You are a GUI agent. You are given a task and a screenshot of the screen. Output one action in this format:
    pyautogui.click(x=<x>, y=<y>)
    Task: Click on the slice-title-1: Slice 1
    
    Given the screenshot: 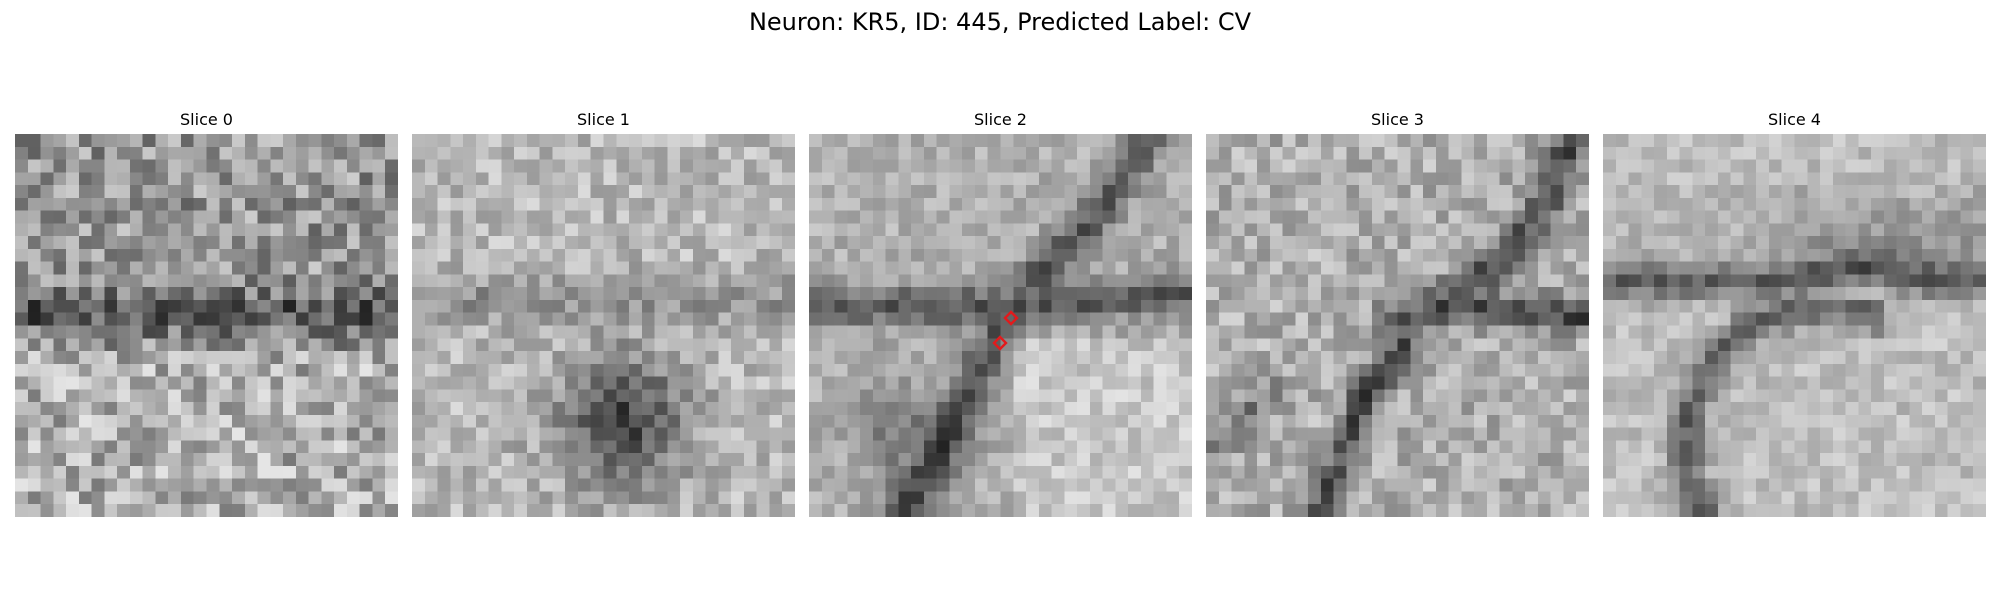 What is the action you would take?
    pyautogui.click(x=603, y=119)
    